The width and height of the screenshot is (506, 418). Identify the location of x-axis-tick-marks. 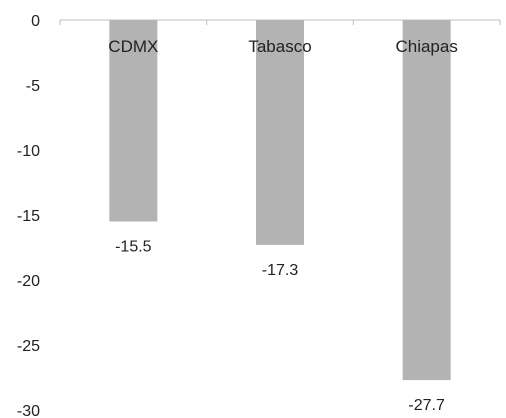
(280, 22).